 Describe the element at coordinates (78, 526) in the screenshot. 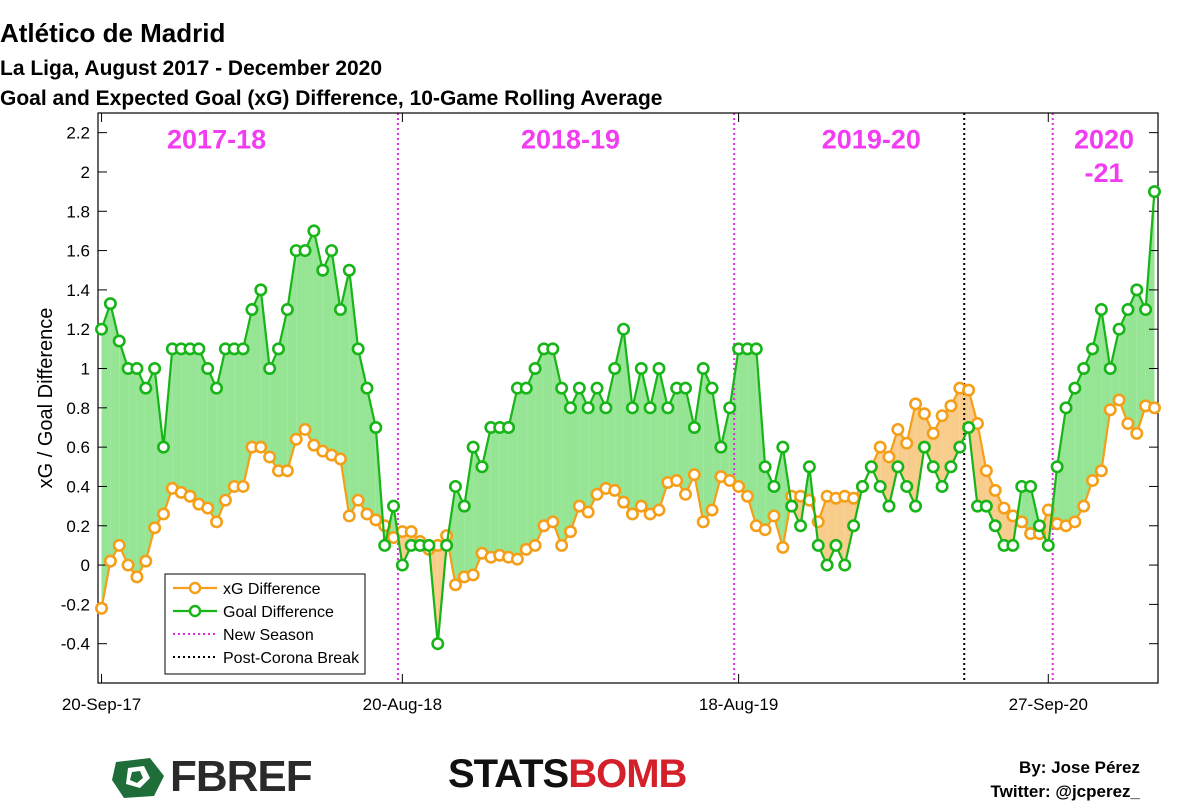

I see `y-tick-label: 0.2` at that location.